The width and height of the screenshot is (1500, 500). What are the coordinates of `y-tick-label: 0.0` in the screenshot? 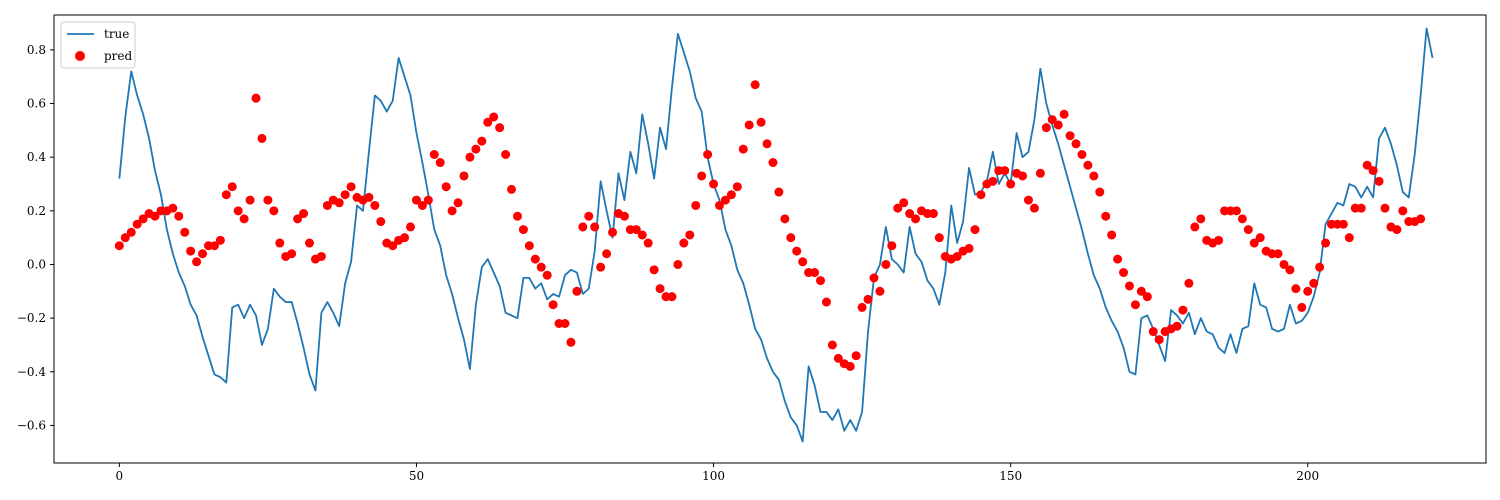 It's located at (36, 264).